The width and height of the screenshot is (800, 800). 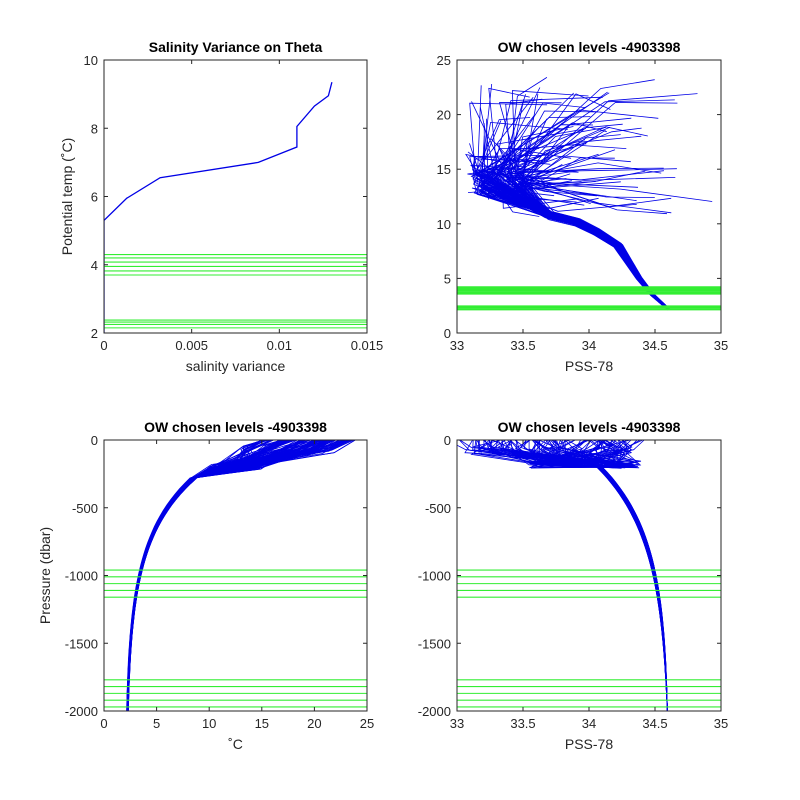 I want to click on x-tick-label: 0.01, so click(x=279, y=345).